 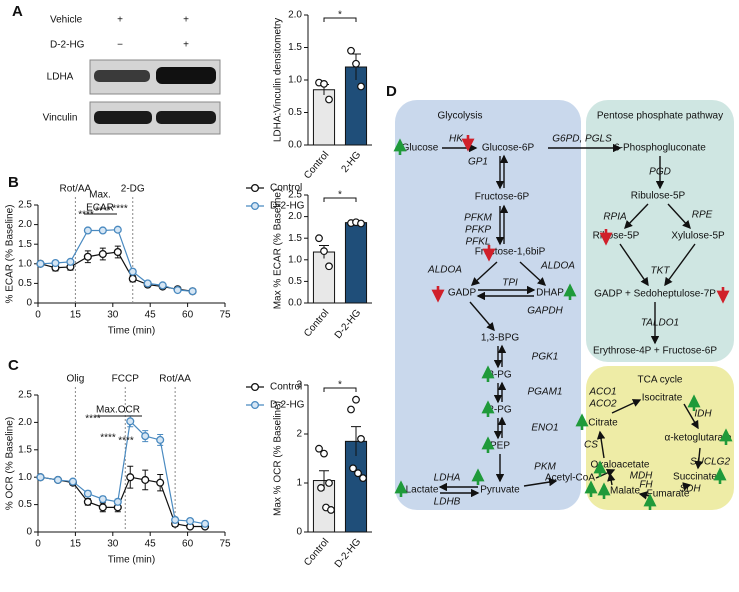 I want to click on y-axis-label: % ECAR (% Baseline), so click(x=10, y=254).